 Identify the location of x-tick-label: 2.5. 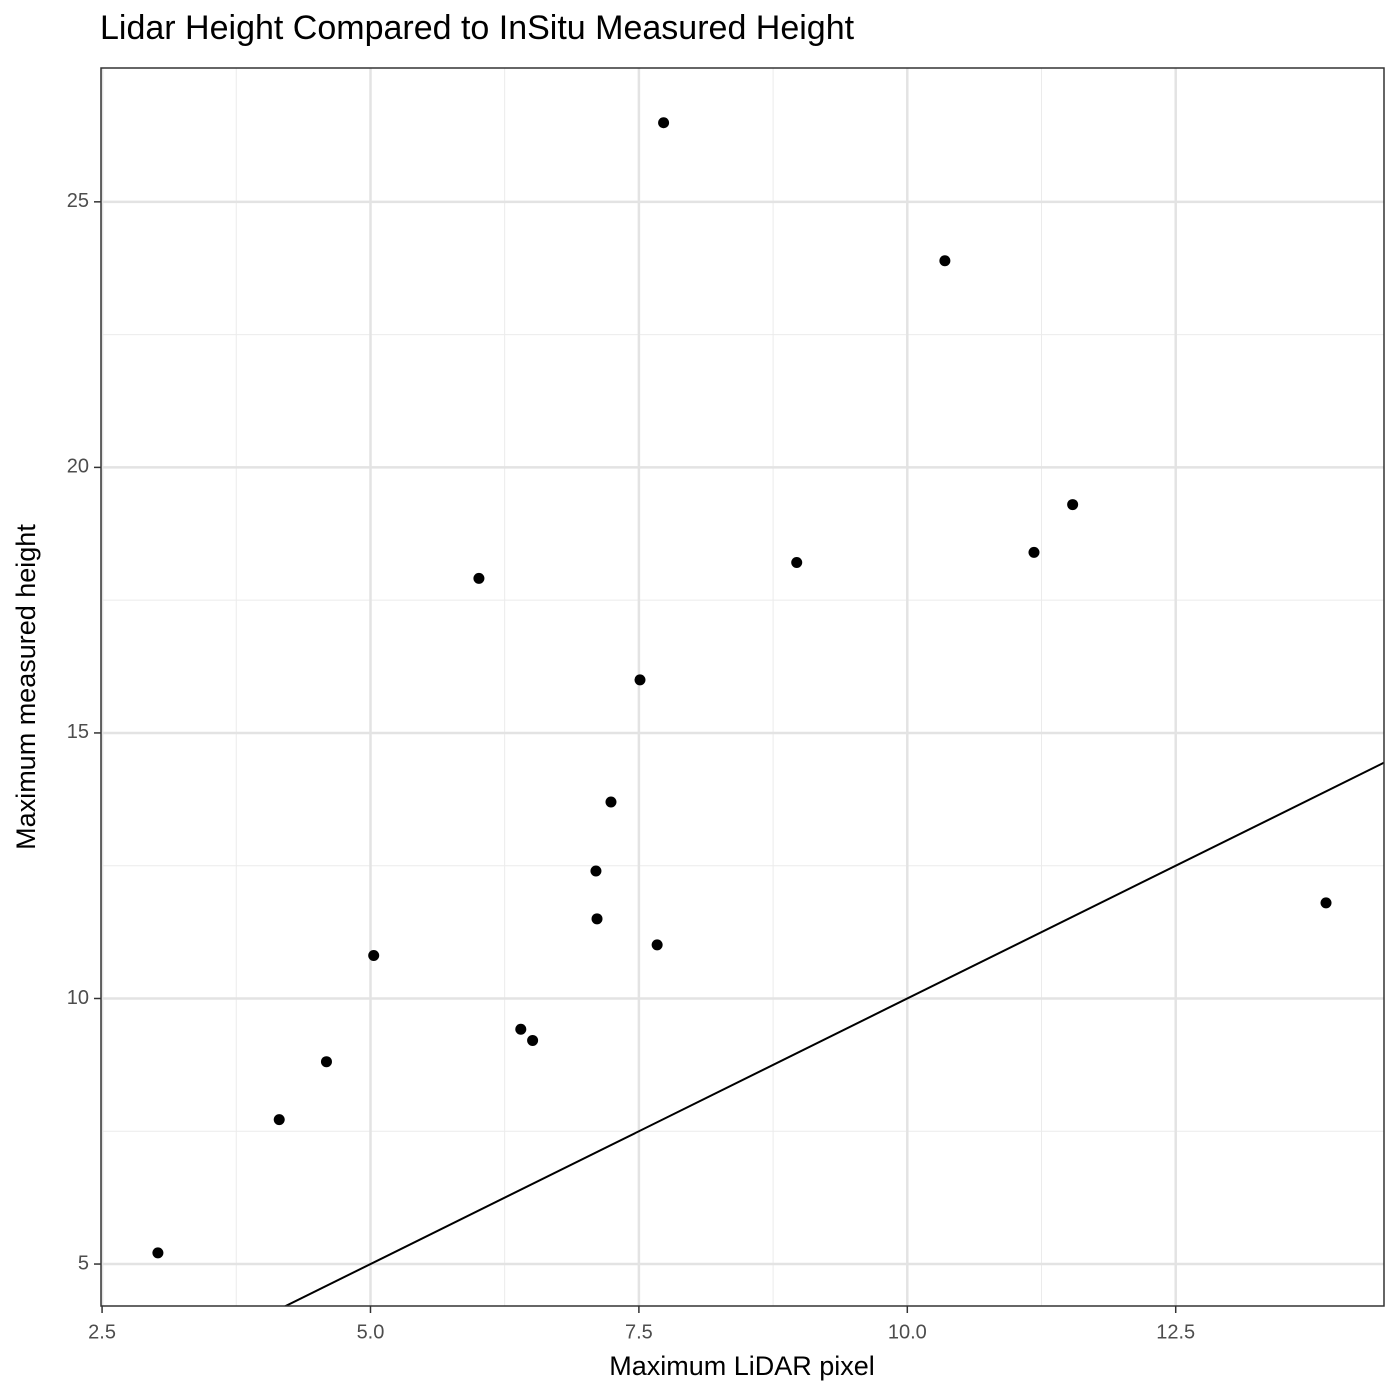
(102, 1332).